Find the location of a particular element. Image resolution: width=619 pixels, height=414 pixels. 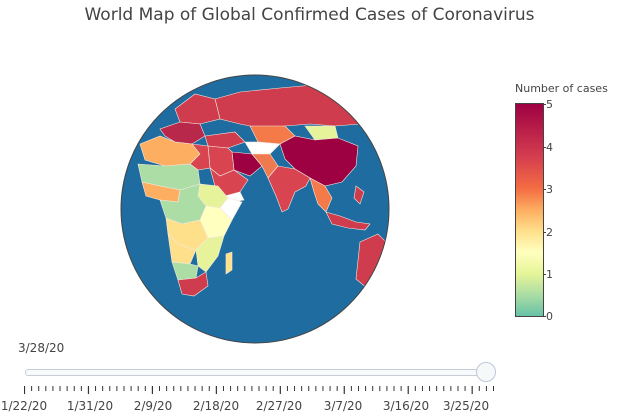

slider-track is located at coordinates (257, 372).